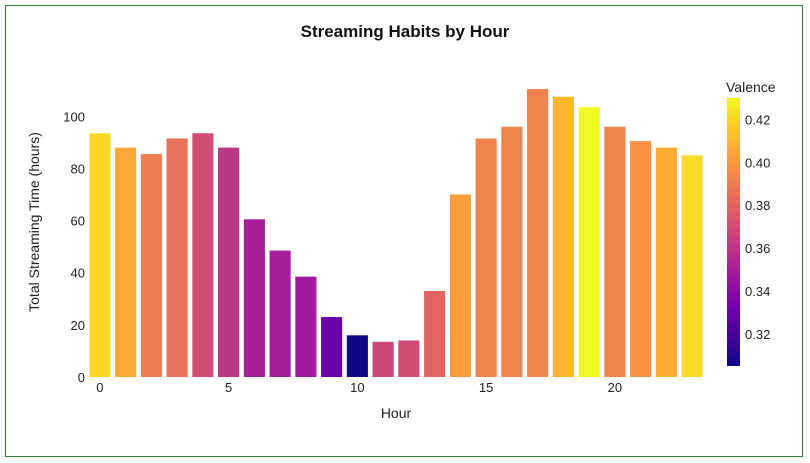 The image size is (810, 463). What do you see at coordinates (396, 413) in the screenshot?
I see `x-axis-title: Hour` at bounding box center [396, 413].